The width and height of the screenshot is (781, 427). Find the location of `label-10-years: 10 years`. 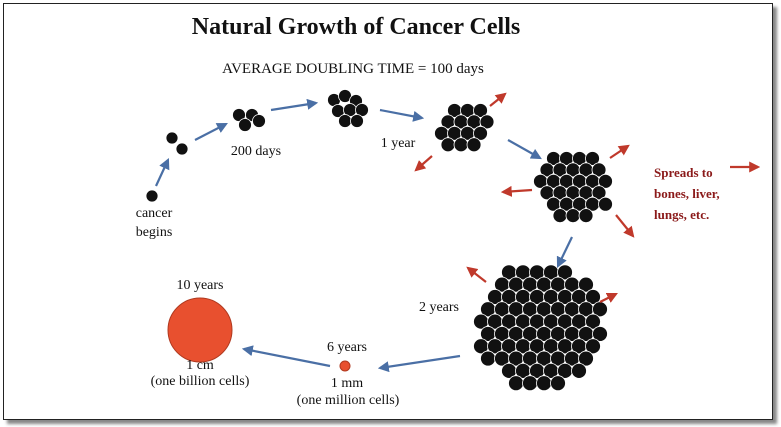

label-10-years: 10 years is located at coordinates (200, 285).